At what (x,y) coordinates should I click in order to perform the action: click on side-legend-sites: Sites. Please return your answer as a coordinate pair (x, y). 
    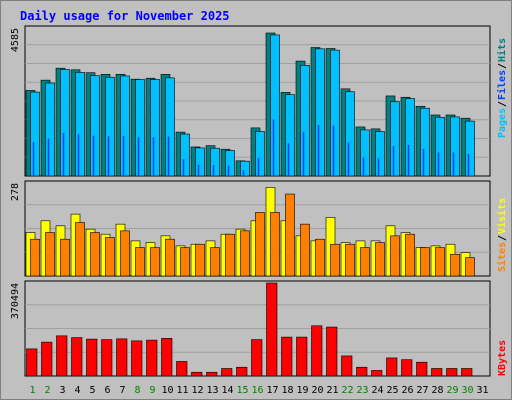
    Looking at the image, I should click on (502, 257).